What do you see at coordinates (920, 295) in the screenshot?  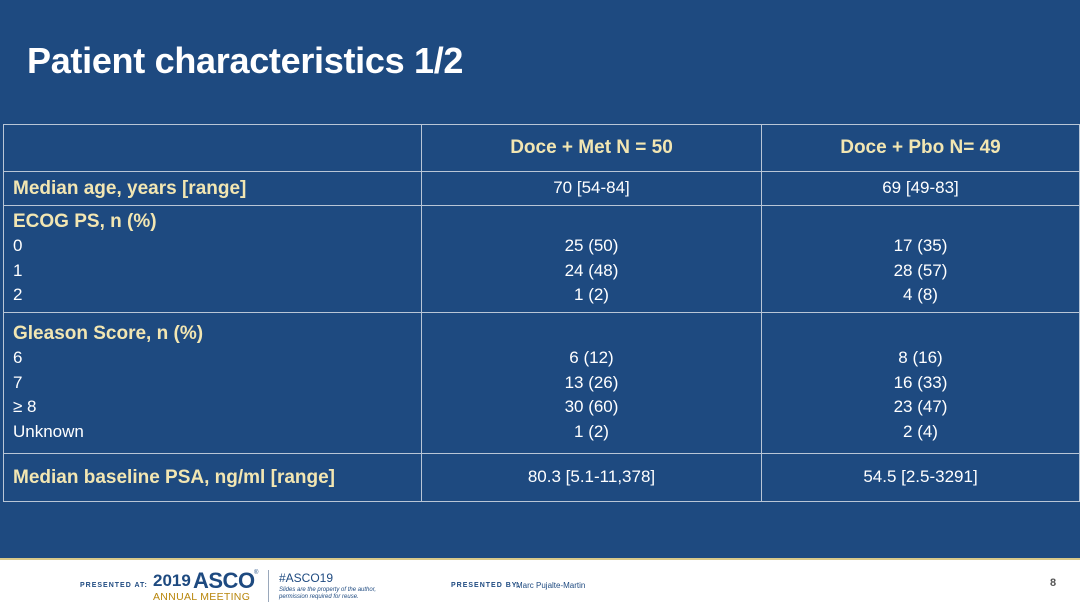 I see `cell-value: 4 (8)` at bounding box center [920, 295].